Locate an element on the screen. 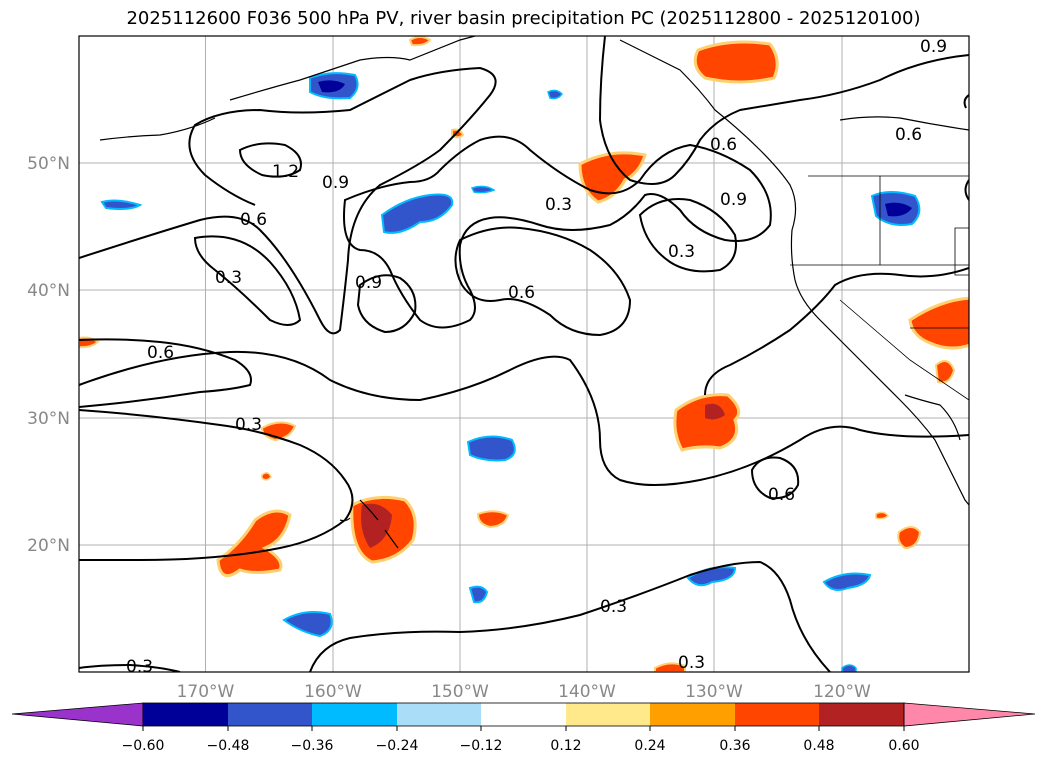 Image resolution: width=1047 pixels, height=765 pixels. colorbar-outline is located at coordinates (523, 714).